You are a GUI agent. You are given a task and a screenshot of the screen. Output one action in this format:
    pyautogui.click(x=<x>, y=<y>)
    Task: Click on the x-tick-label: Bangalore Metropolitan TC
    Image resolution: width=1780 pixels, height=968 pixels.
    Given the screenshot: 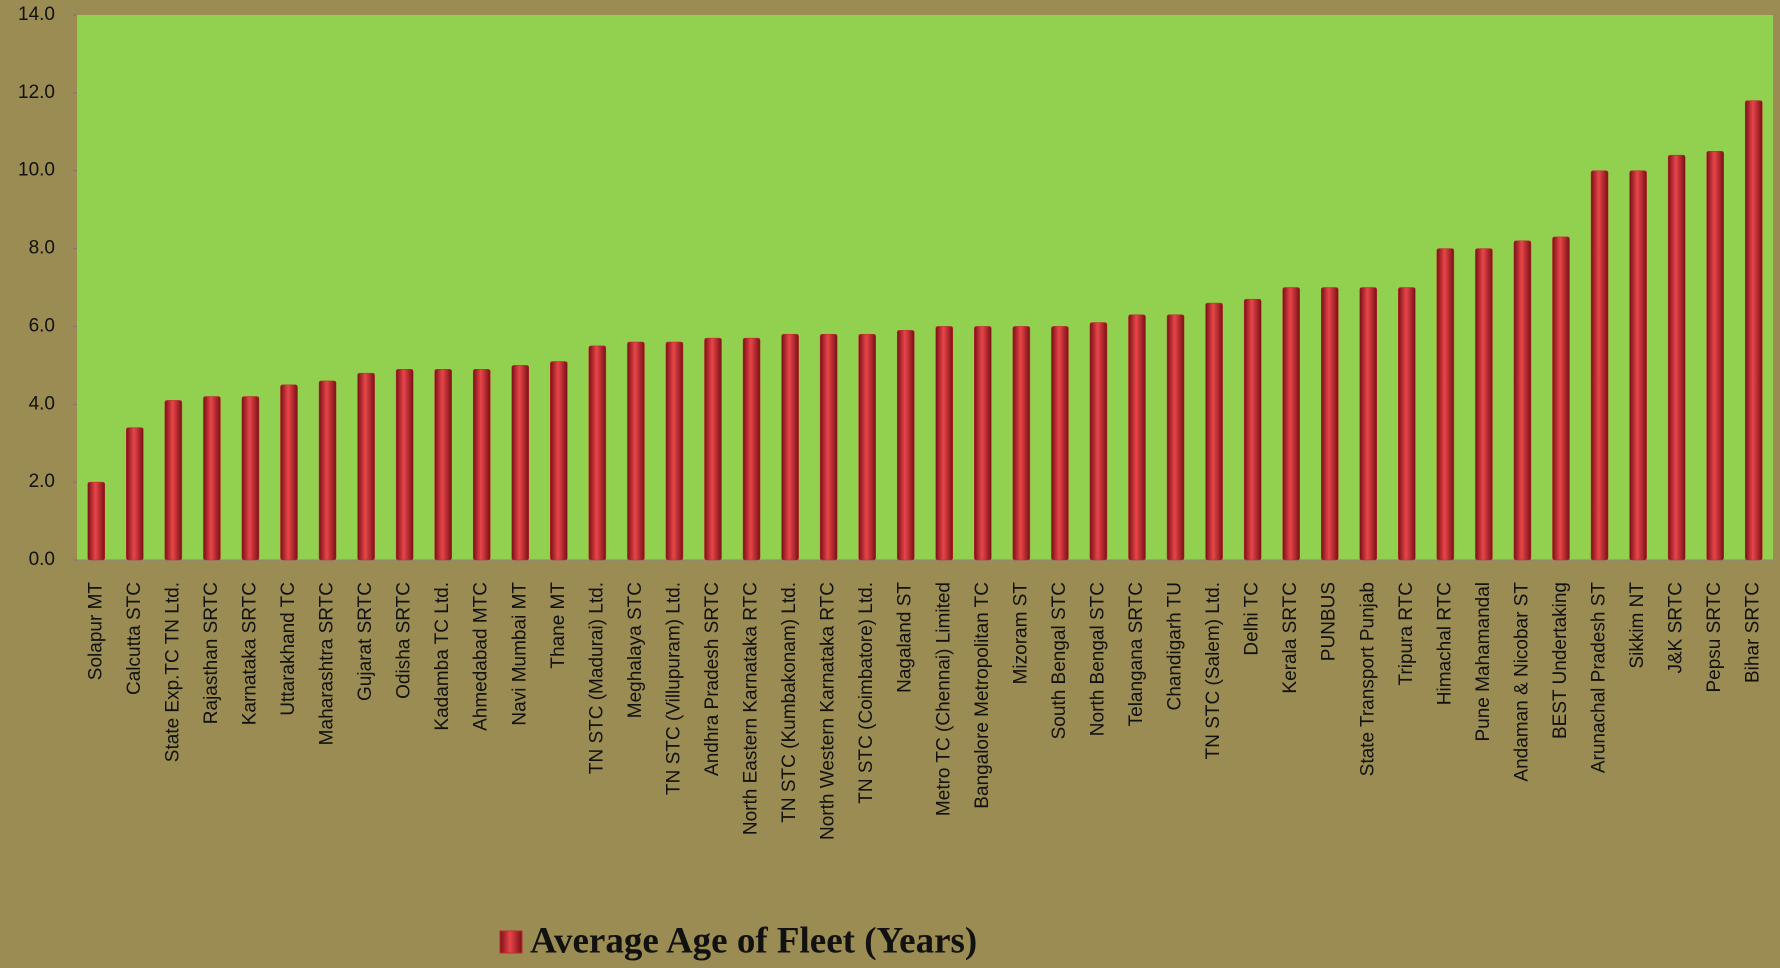 What is the action you would take?
    pyautogui.click(x=982, y=695)
    